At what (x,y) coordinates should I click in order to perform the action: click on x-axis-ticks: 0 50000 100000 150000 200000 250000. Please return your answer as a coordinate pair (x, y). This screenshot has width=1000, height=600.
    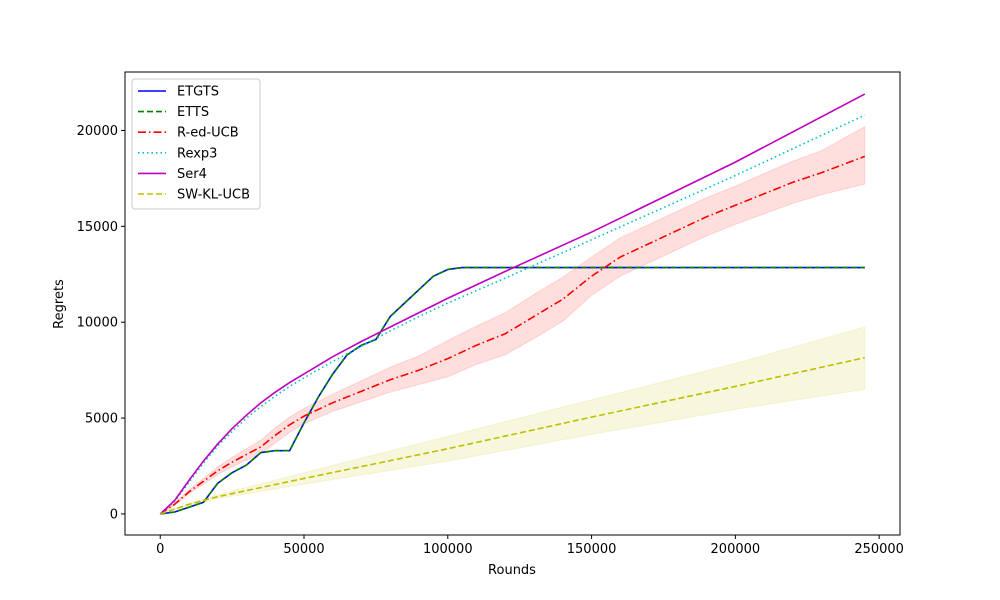
    Looking at the image, I should click on (530, 546).